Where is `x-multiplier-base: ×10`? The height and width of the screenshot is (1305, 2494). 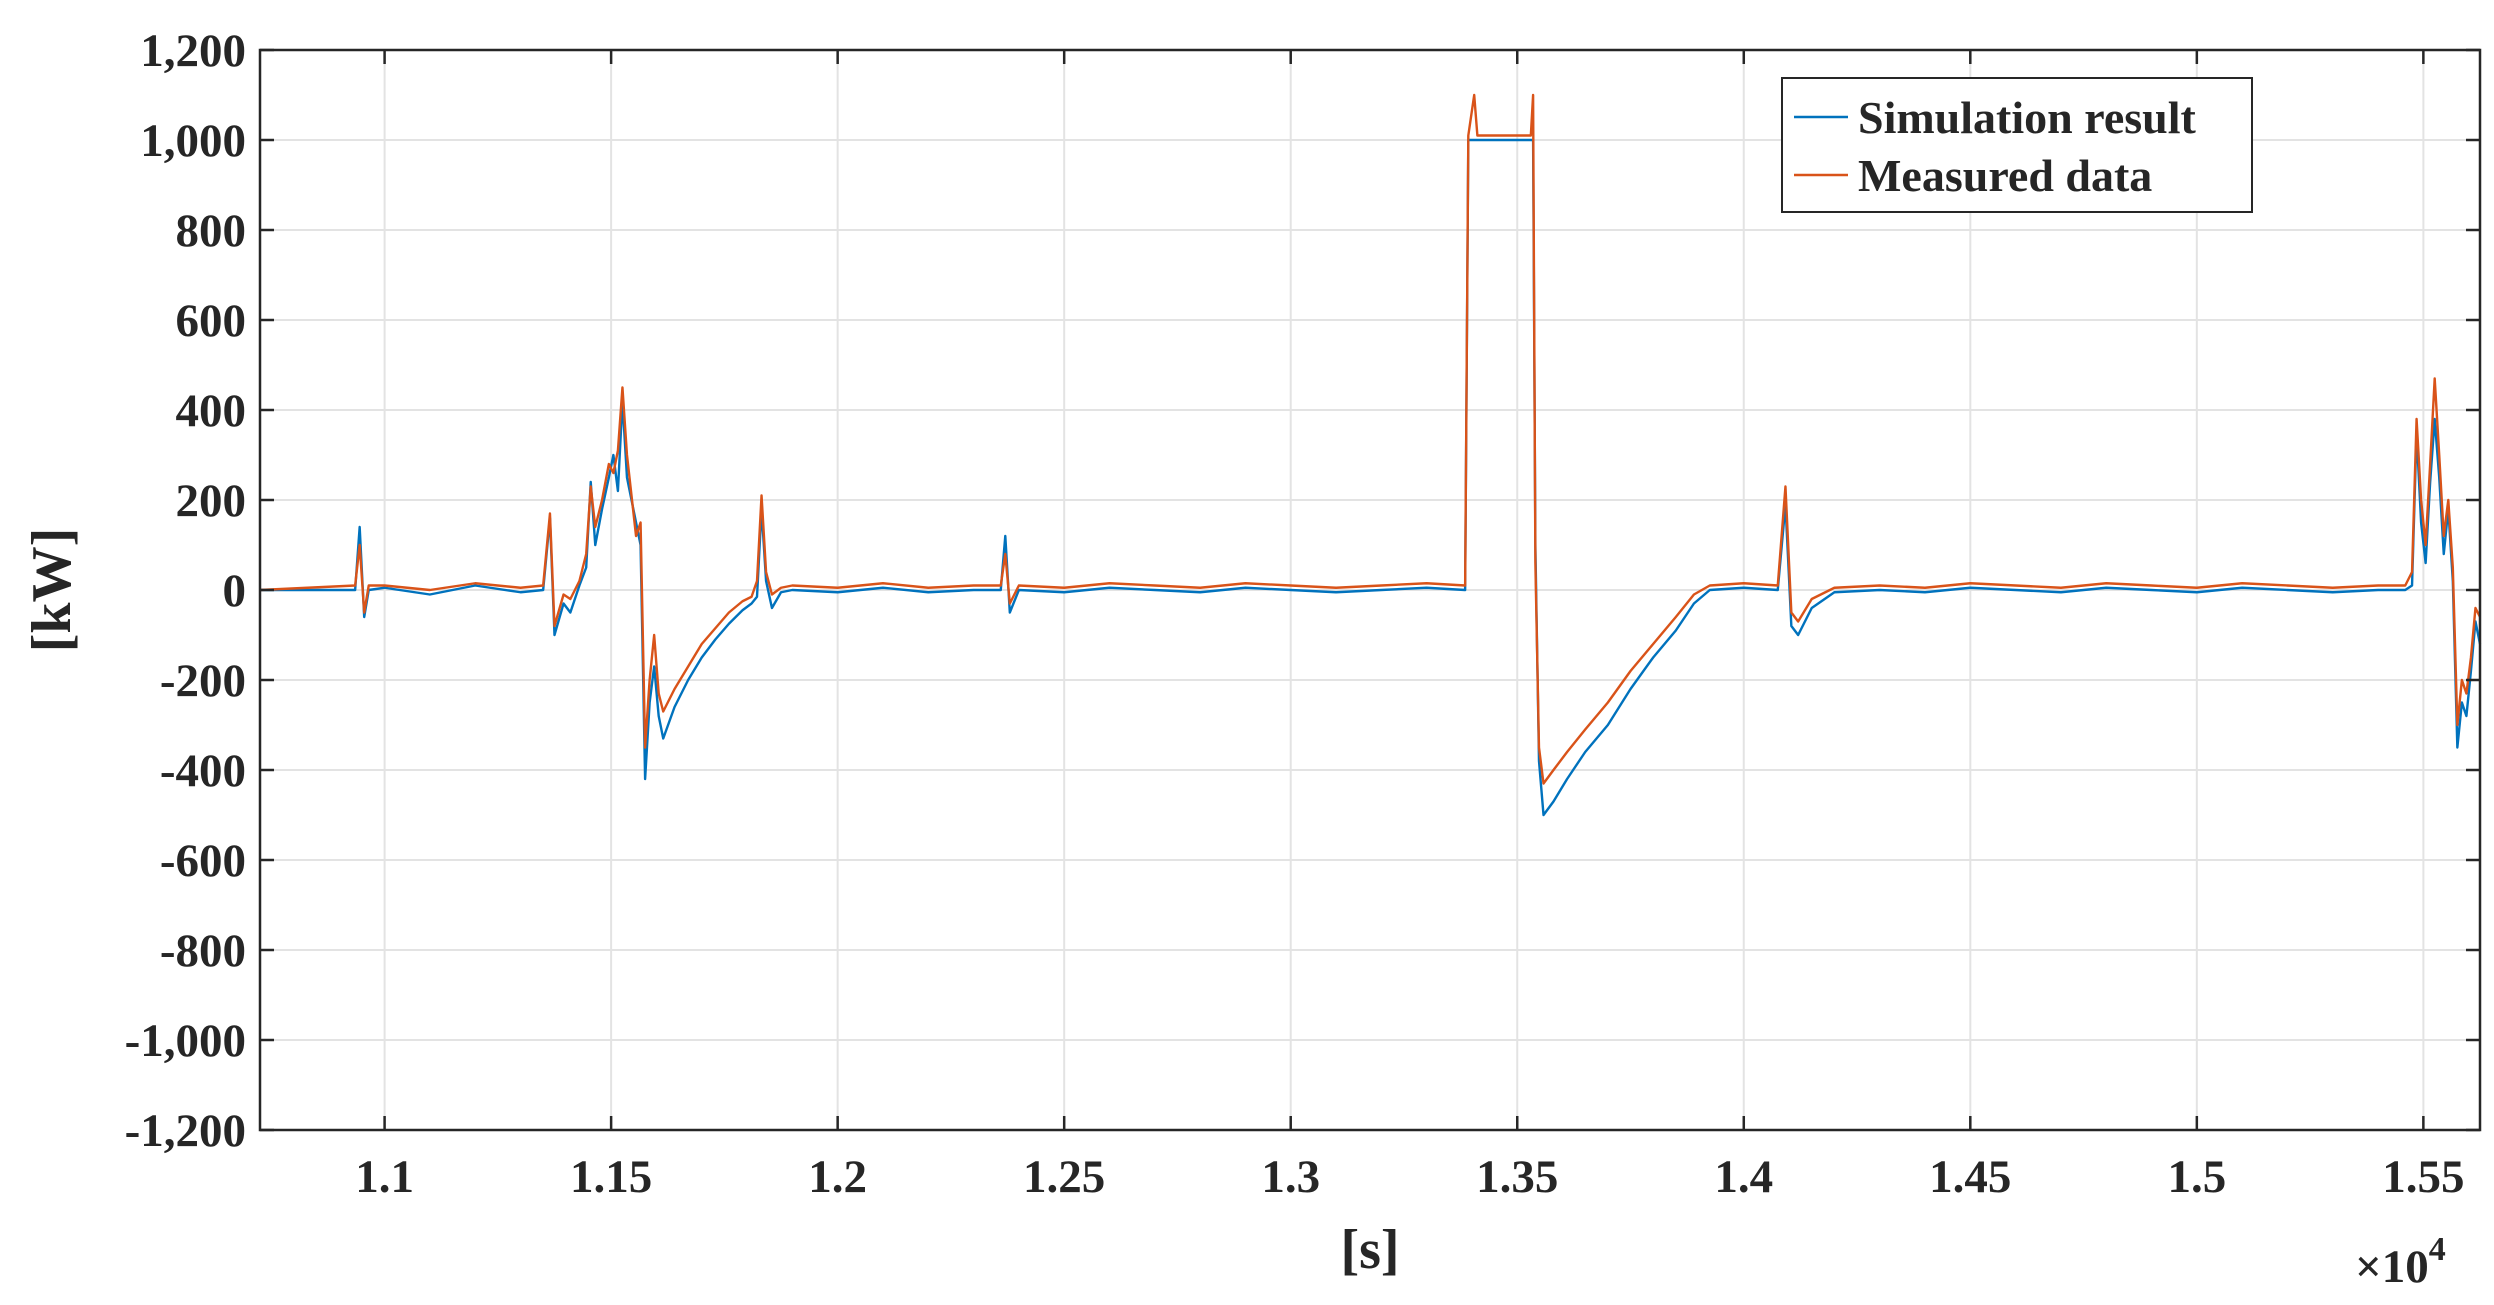
x-multiplier-base: ×10 is located at coordinates (2392, 1267).